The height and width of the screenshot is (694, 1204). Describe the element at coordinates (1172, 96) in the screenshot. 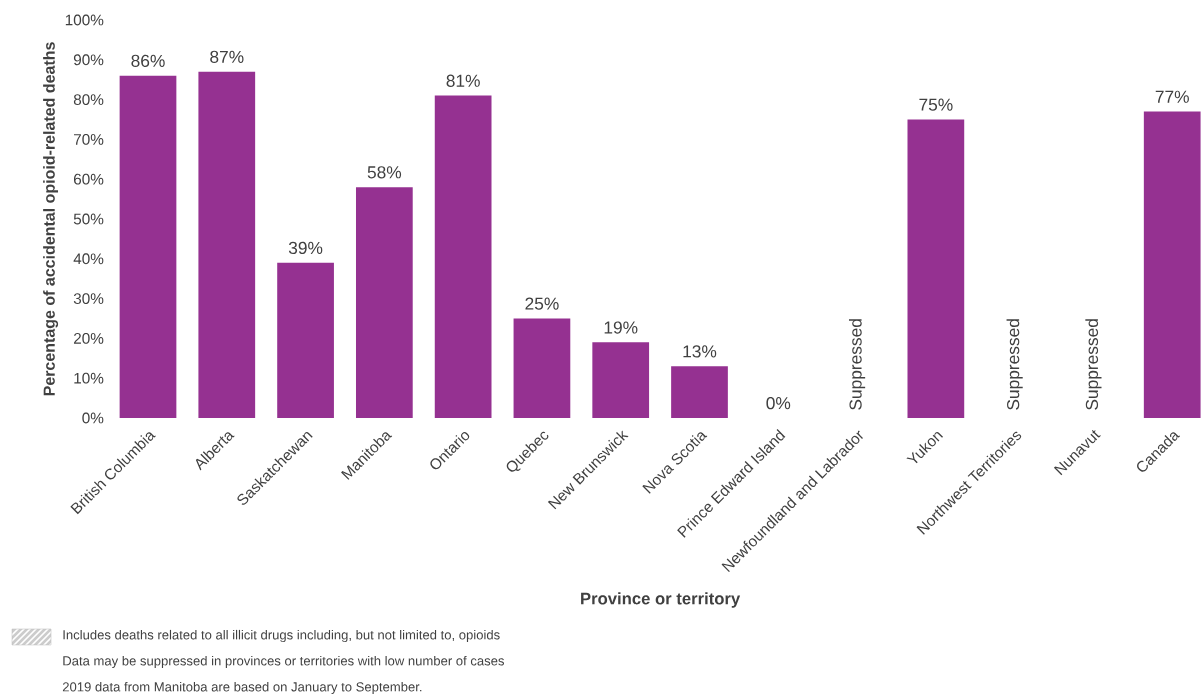

I see `data-label: 77%` at that location.